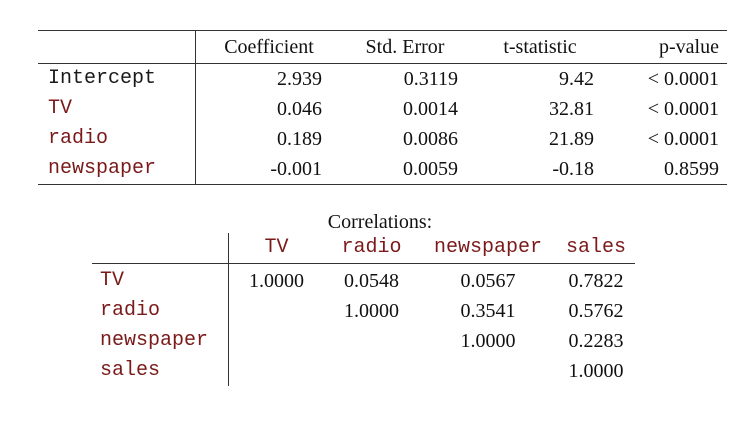 This screenshot has width=734, height=431. What do you see at coordinates (160, 311) in the screenshot?
I see `corr-row-label-radio: radio` at bounding box center [160, 311].